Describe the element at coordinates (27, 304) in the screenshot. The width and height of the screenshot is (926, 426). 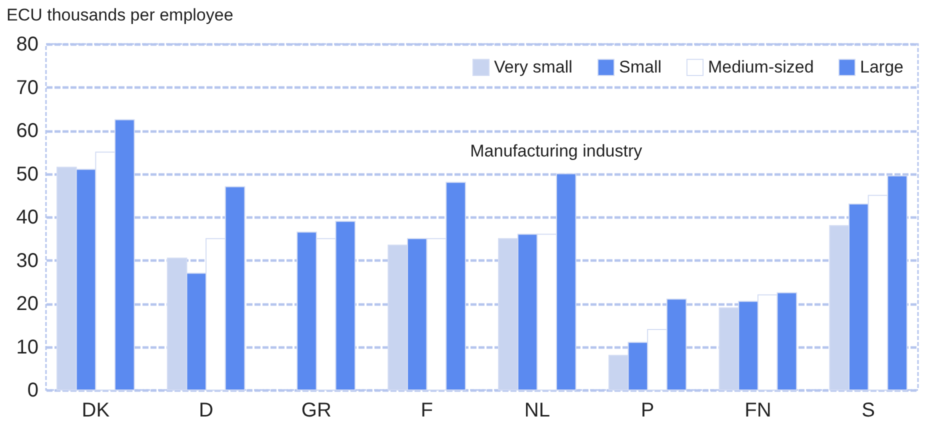
I see `y-tick-label: 20` at that location.